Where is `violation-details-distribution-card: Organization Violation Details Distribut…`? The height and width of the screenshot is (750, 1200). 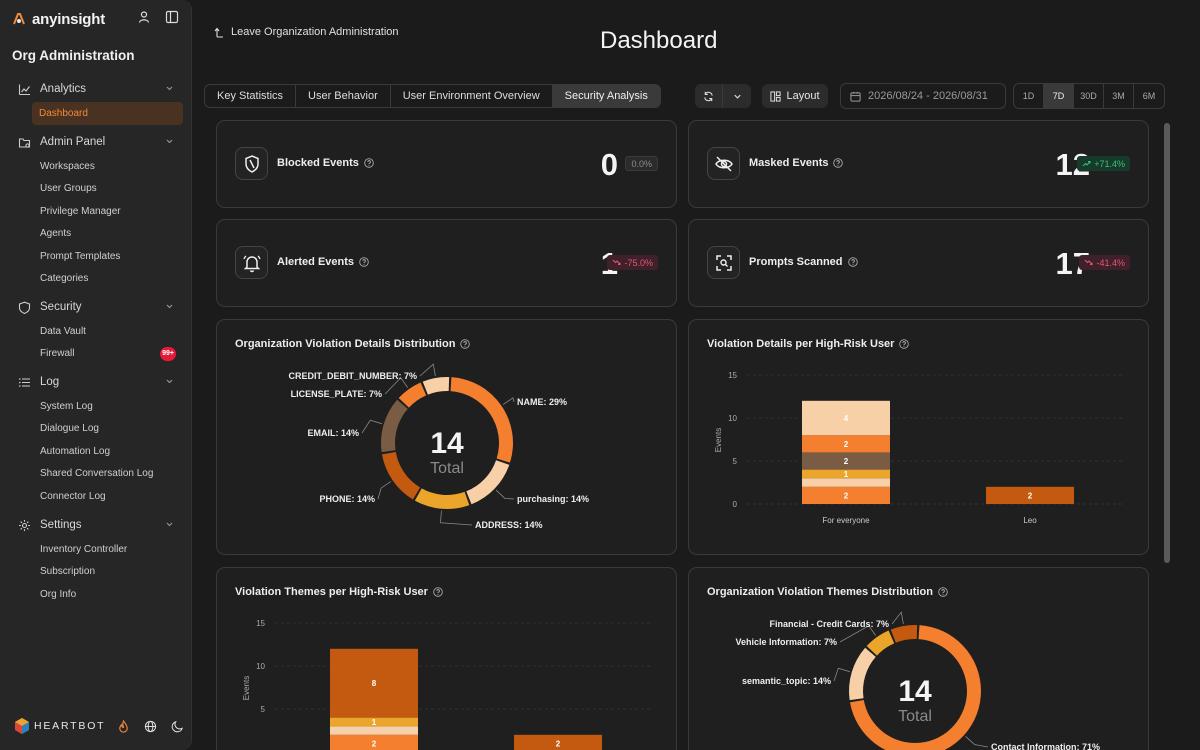
violation-details-distribution-card: Organization Violation Details Distribut… is located at coordinates (446, 437).